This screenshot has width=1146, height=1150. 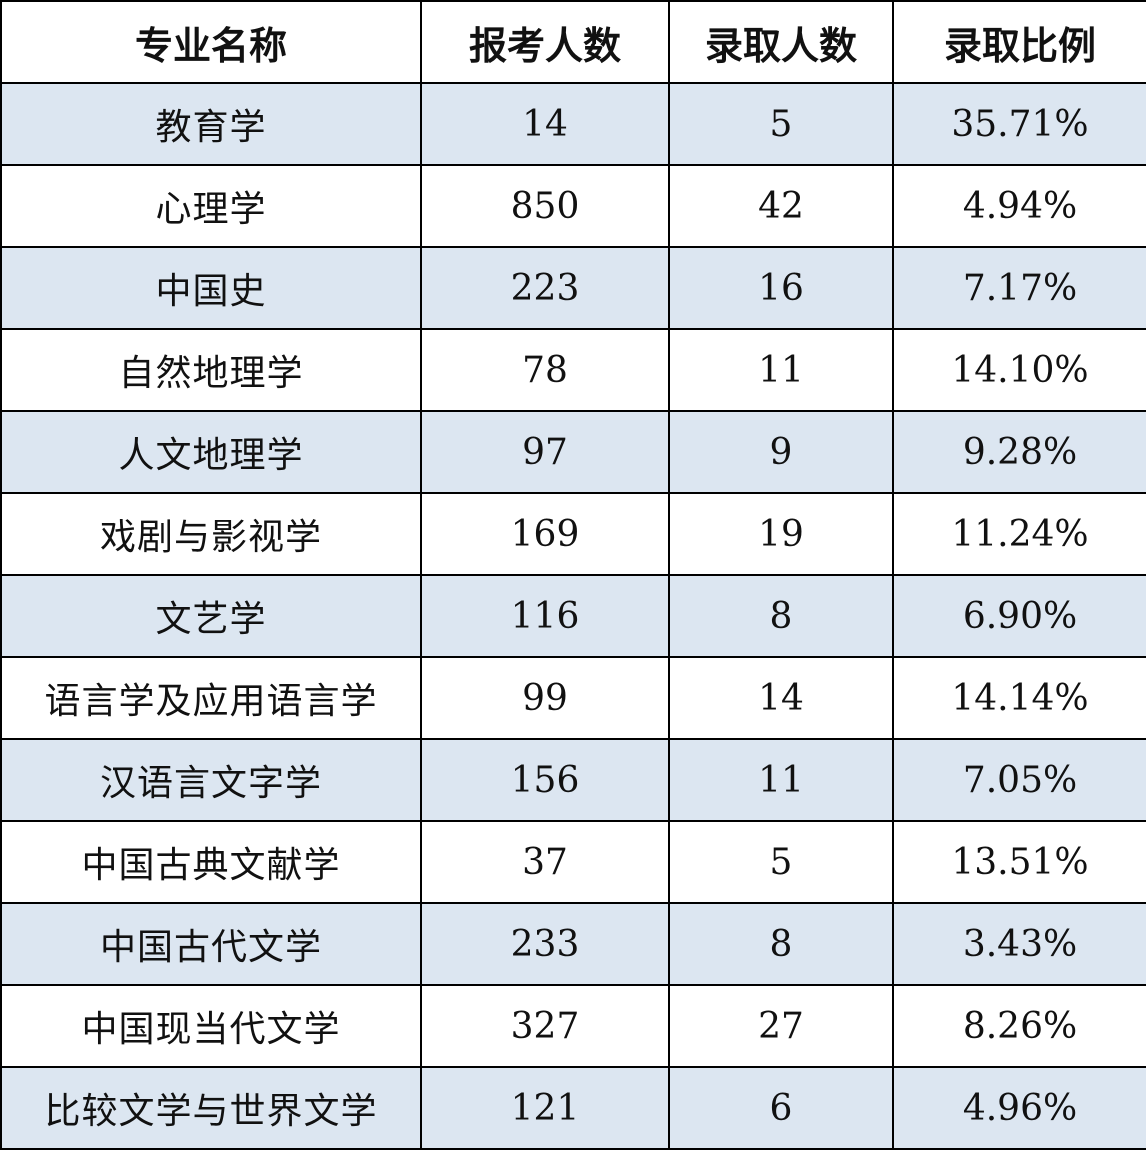 I want to click on cell-admitted: 42, so click(x=781, y=206).